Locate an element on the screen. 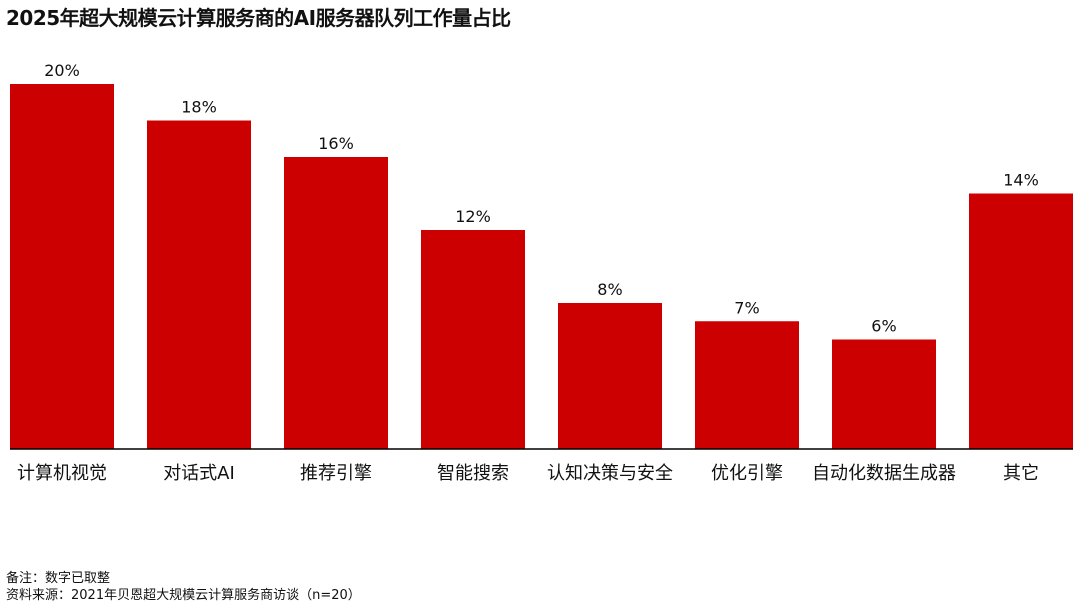 The height and width of the screenshot is (608, 1080). category-label-2: 对话式AI is located at coordinates (199, 473).